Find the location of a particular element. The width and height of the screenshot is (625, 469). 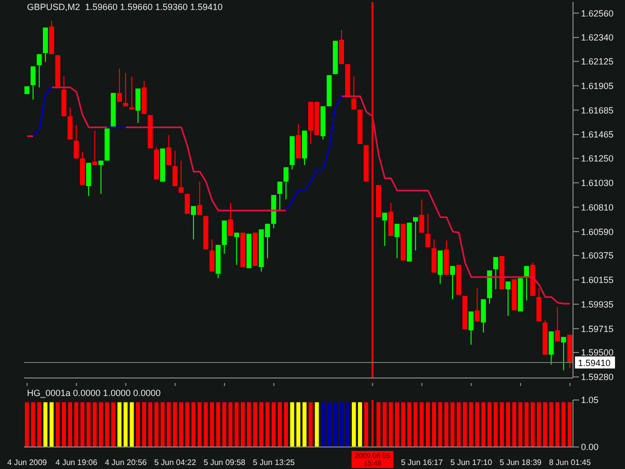

y-tick-label: 1.61465 is located at coordinates (597, 135).